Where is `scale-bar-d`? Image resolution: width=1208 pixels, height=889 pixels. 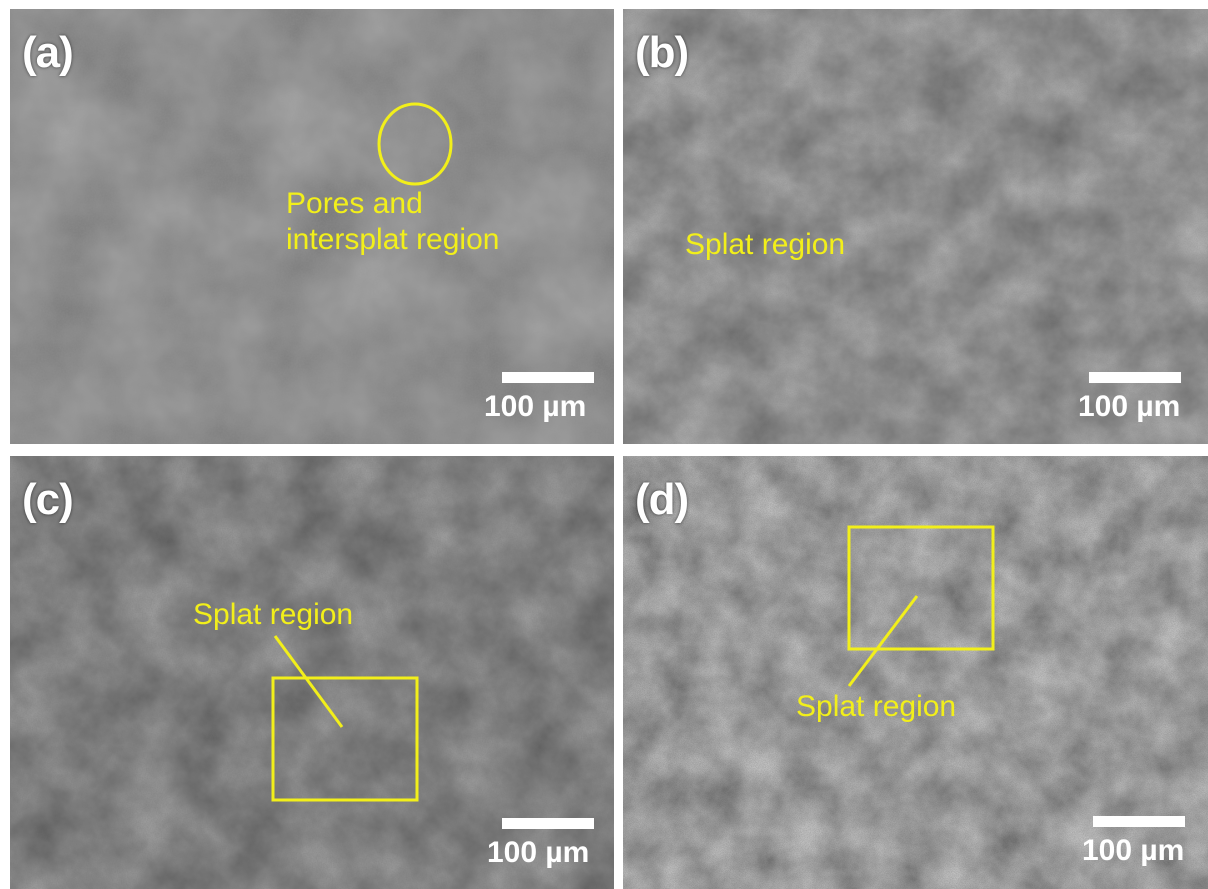
scale-bar-d is located at coordinates (1139, 821).